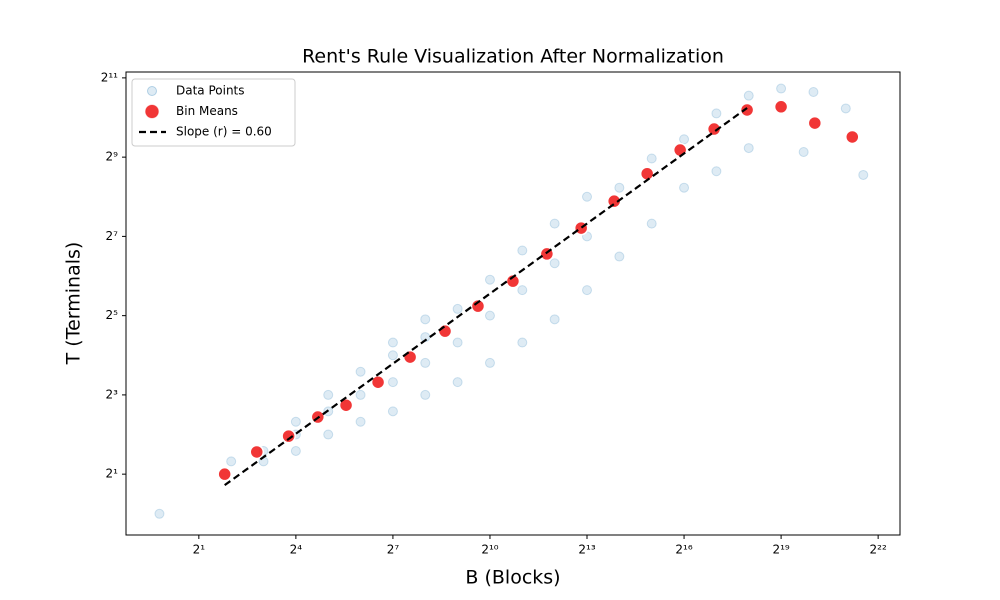 The width and height of the screenshot is (1000, 600). Describe the element at coordinates (74, 304) in the screenshot. I see `y-axis-label: T (Terminals)` at that location.